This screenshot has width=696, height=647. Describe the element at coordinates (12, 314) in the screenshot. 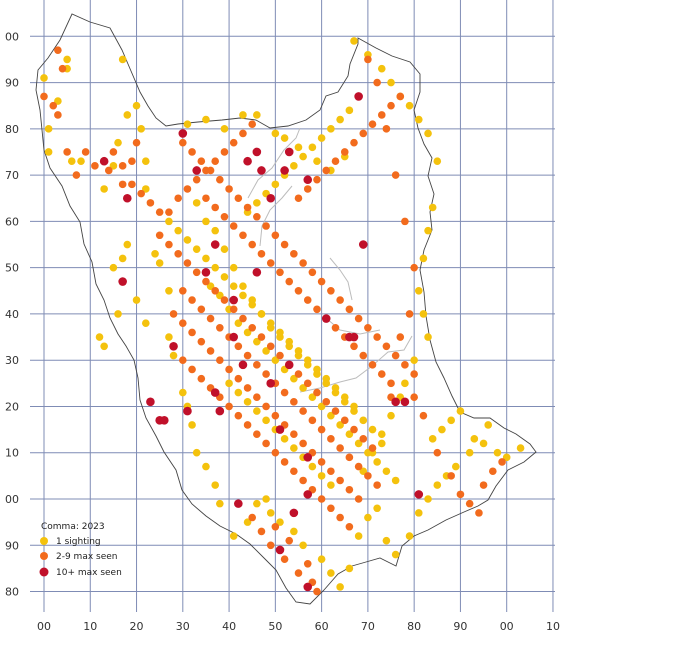

I see `y-axis-label: 40` at that location.